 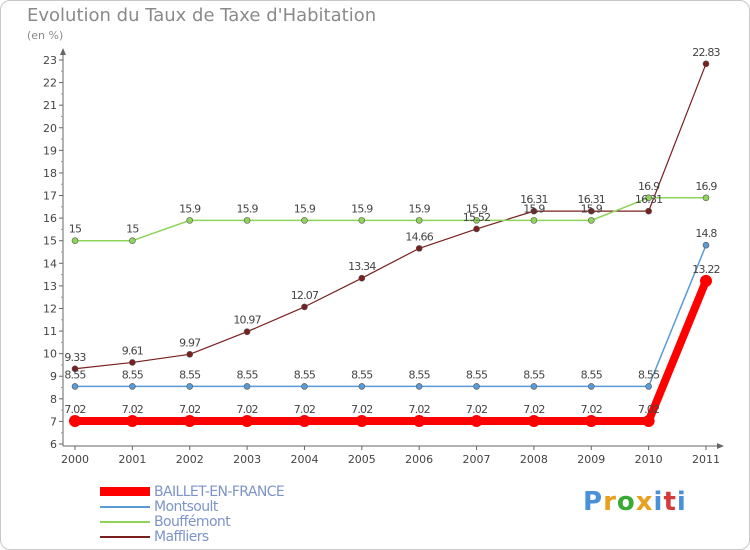 I want to click on x-tick-label: 2011, so click(x=706, y=459).